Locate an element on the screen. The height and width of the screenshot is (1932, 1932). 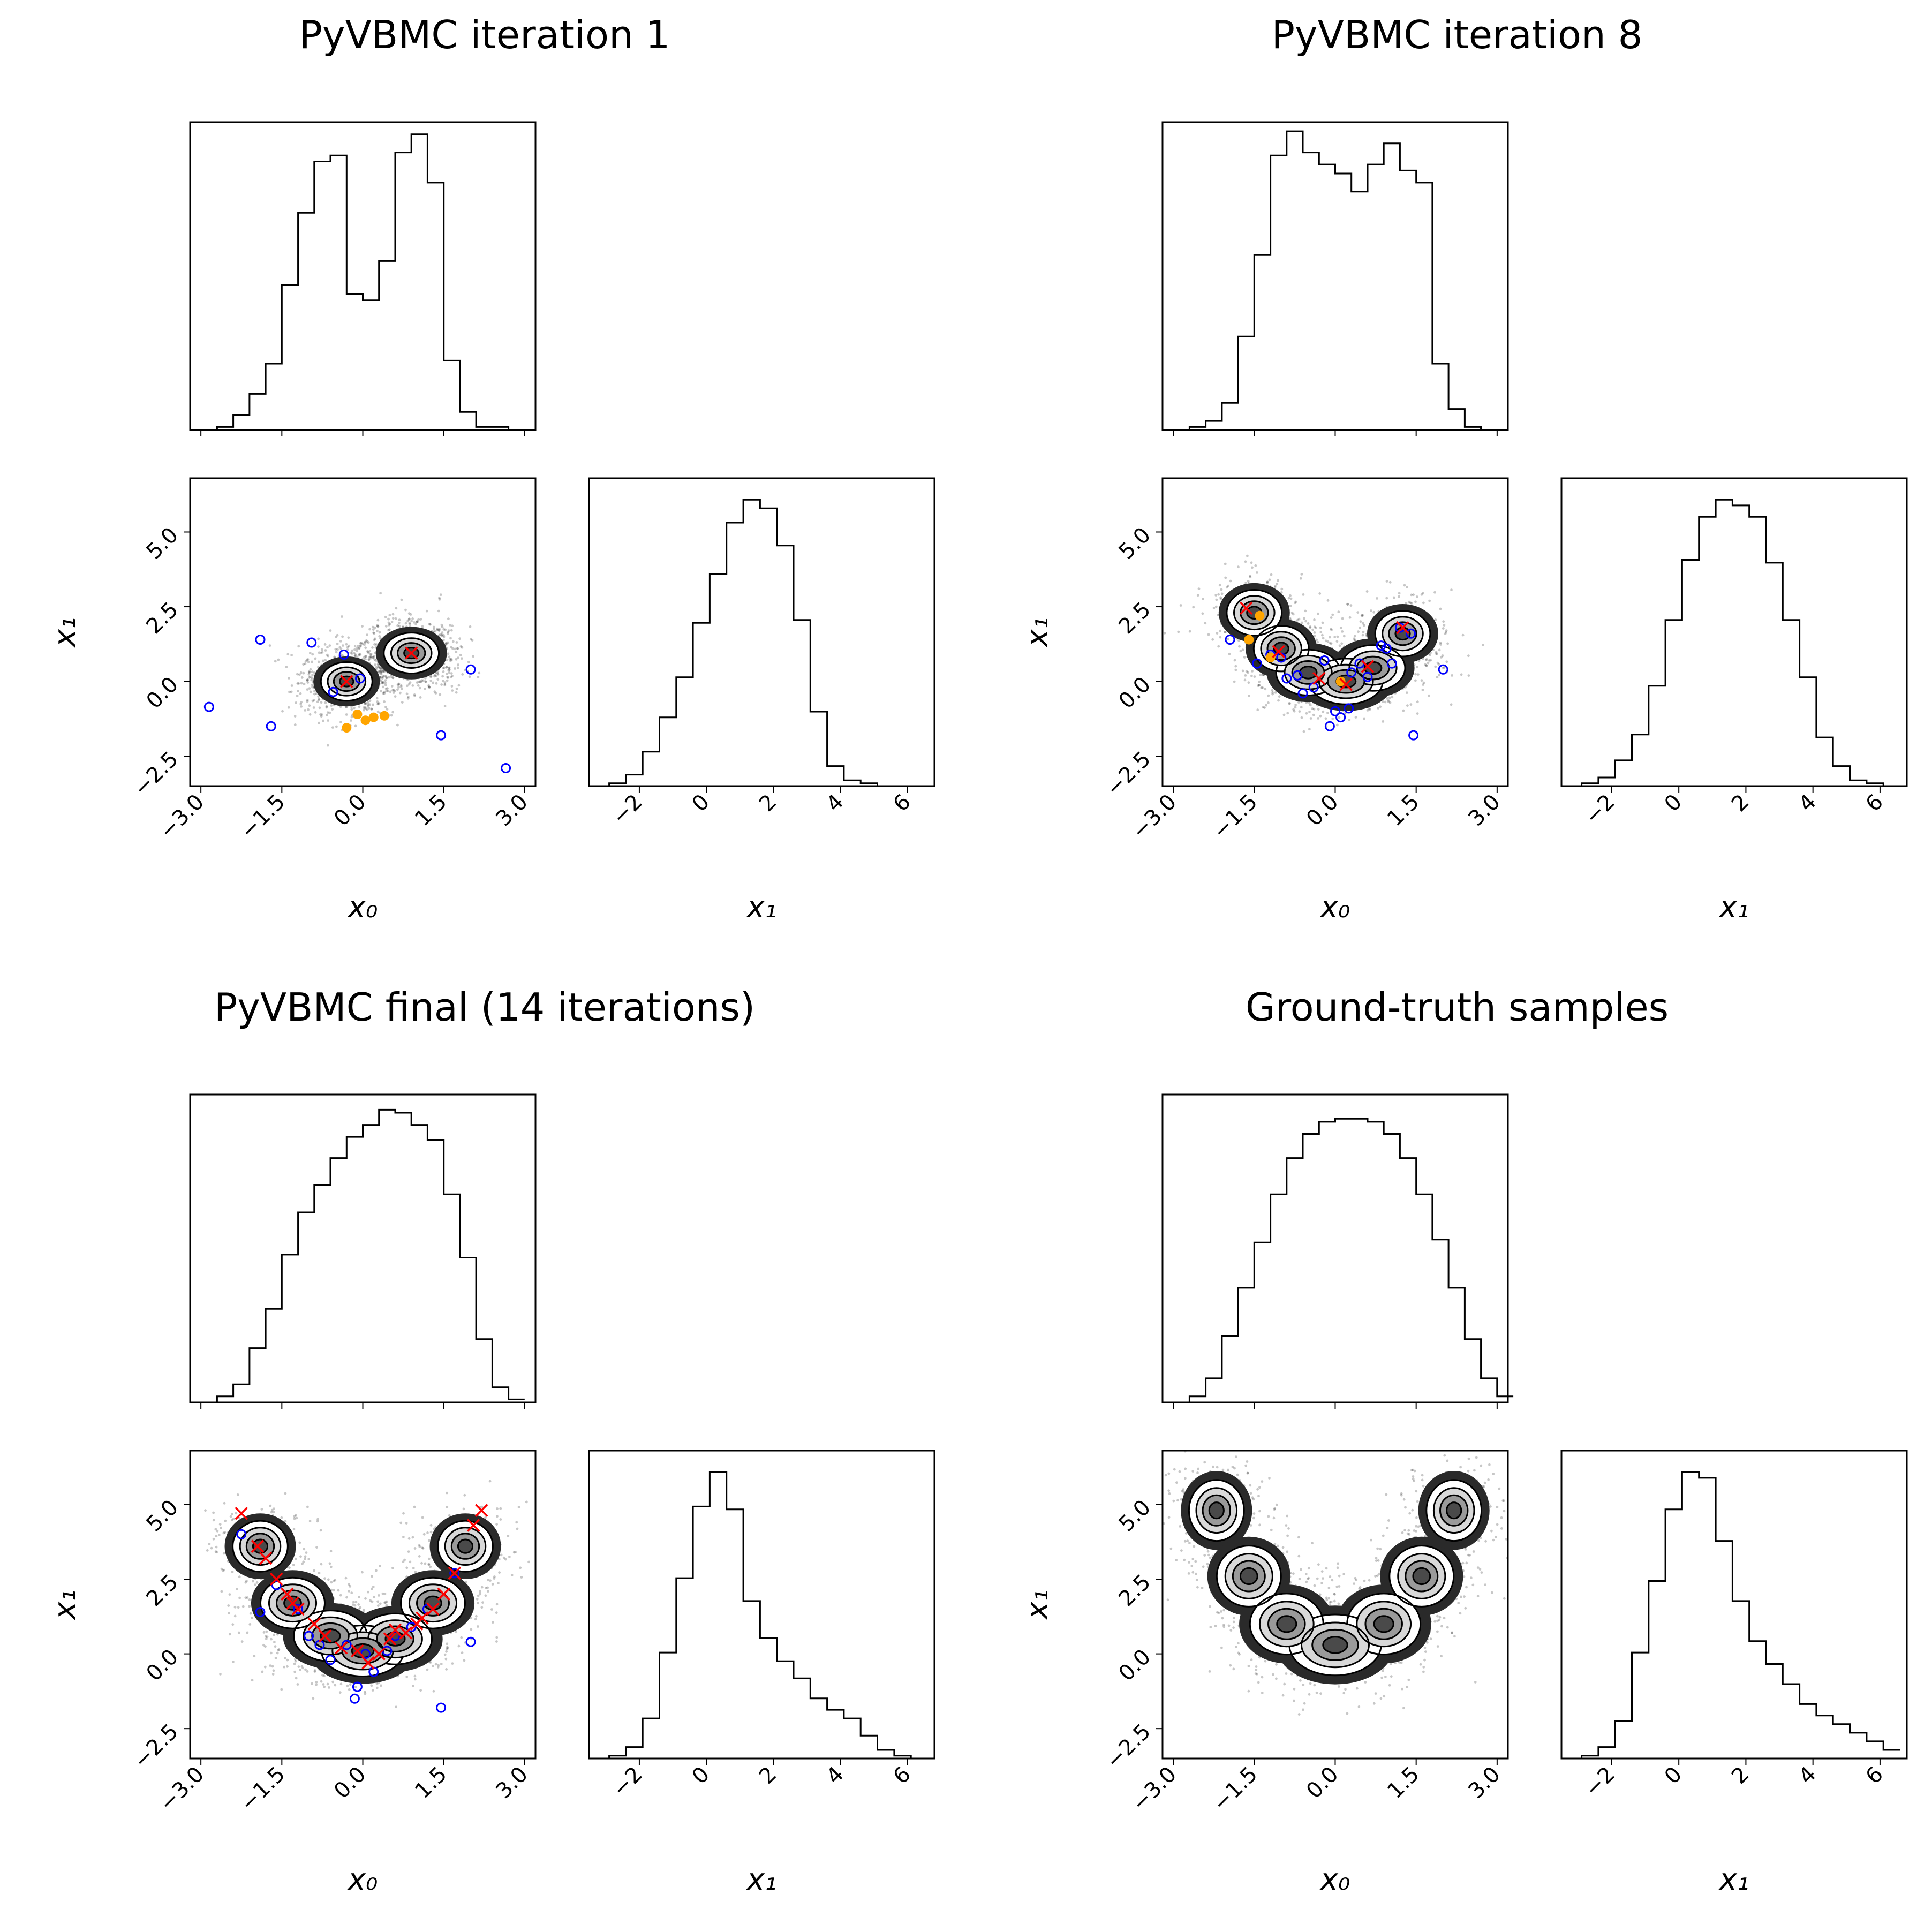
x1-tick-label: −2.5 is located at coordinates (156, 774).